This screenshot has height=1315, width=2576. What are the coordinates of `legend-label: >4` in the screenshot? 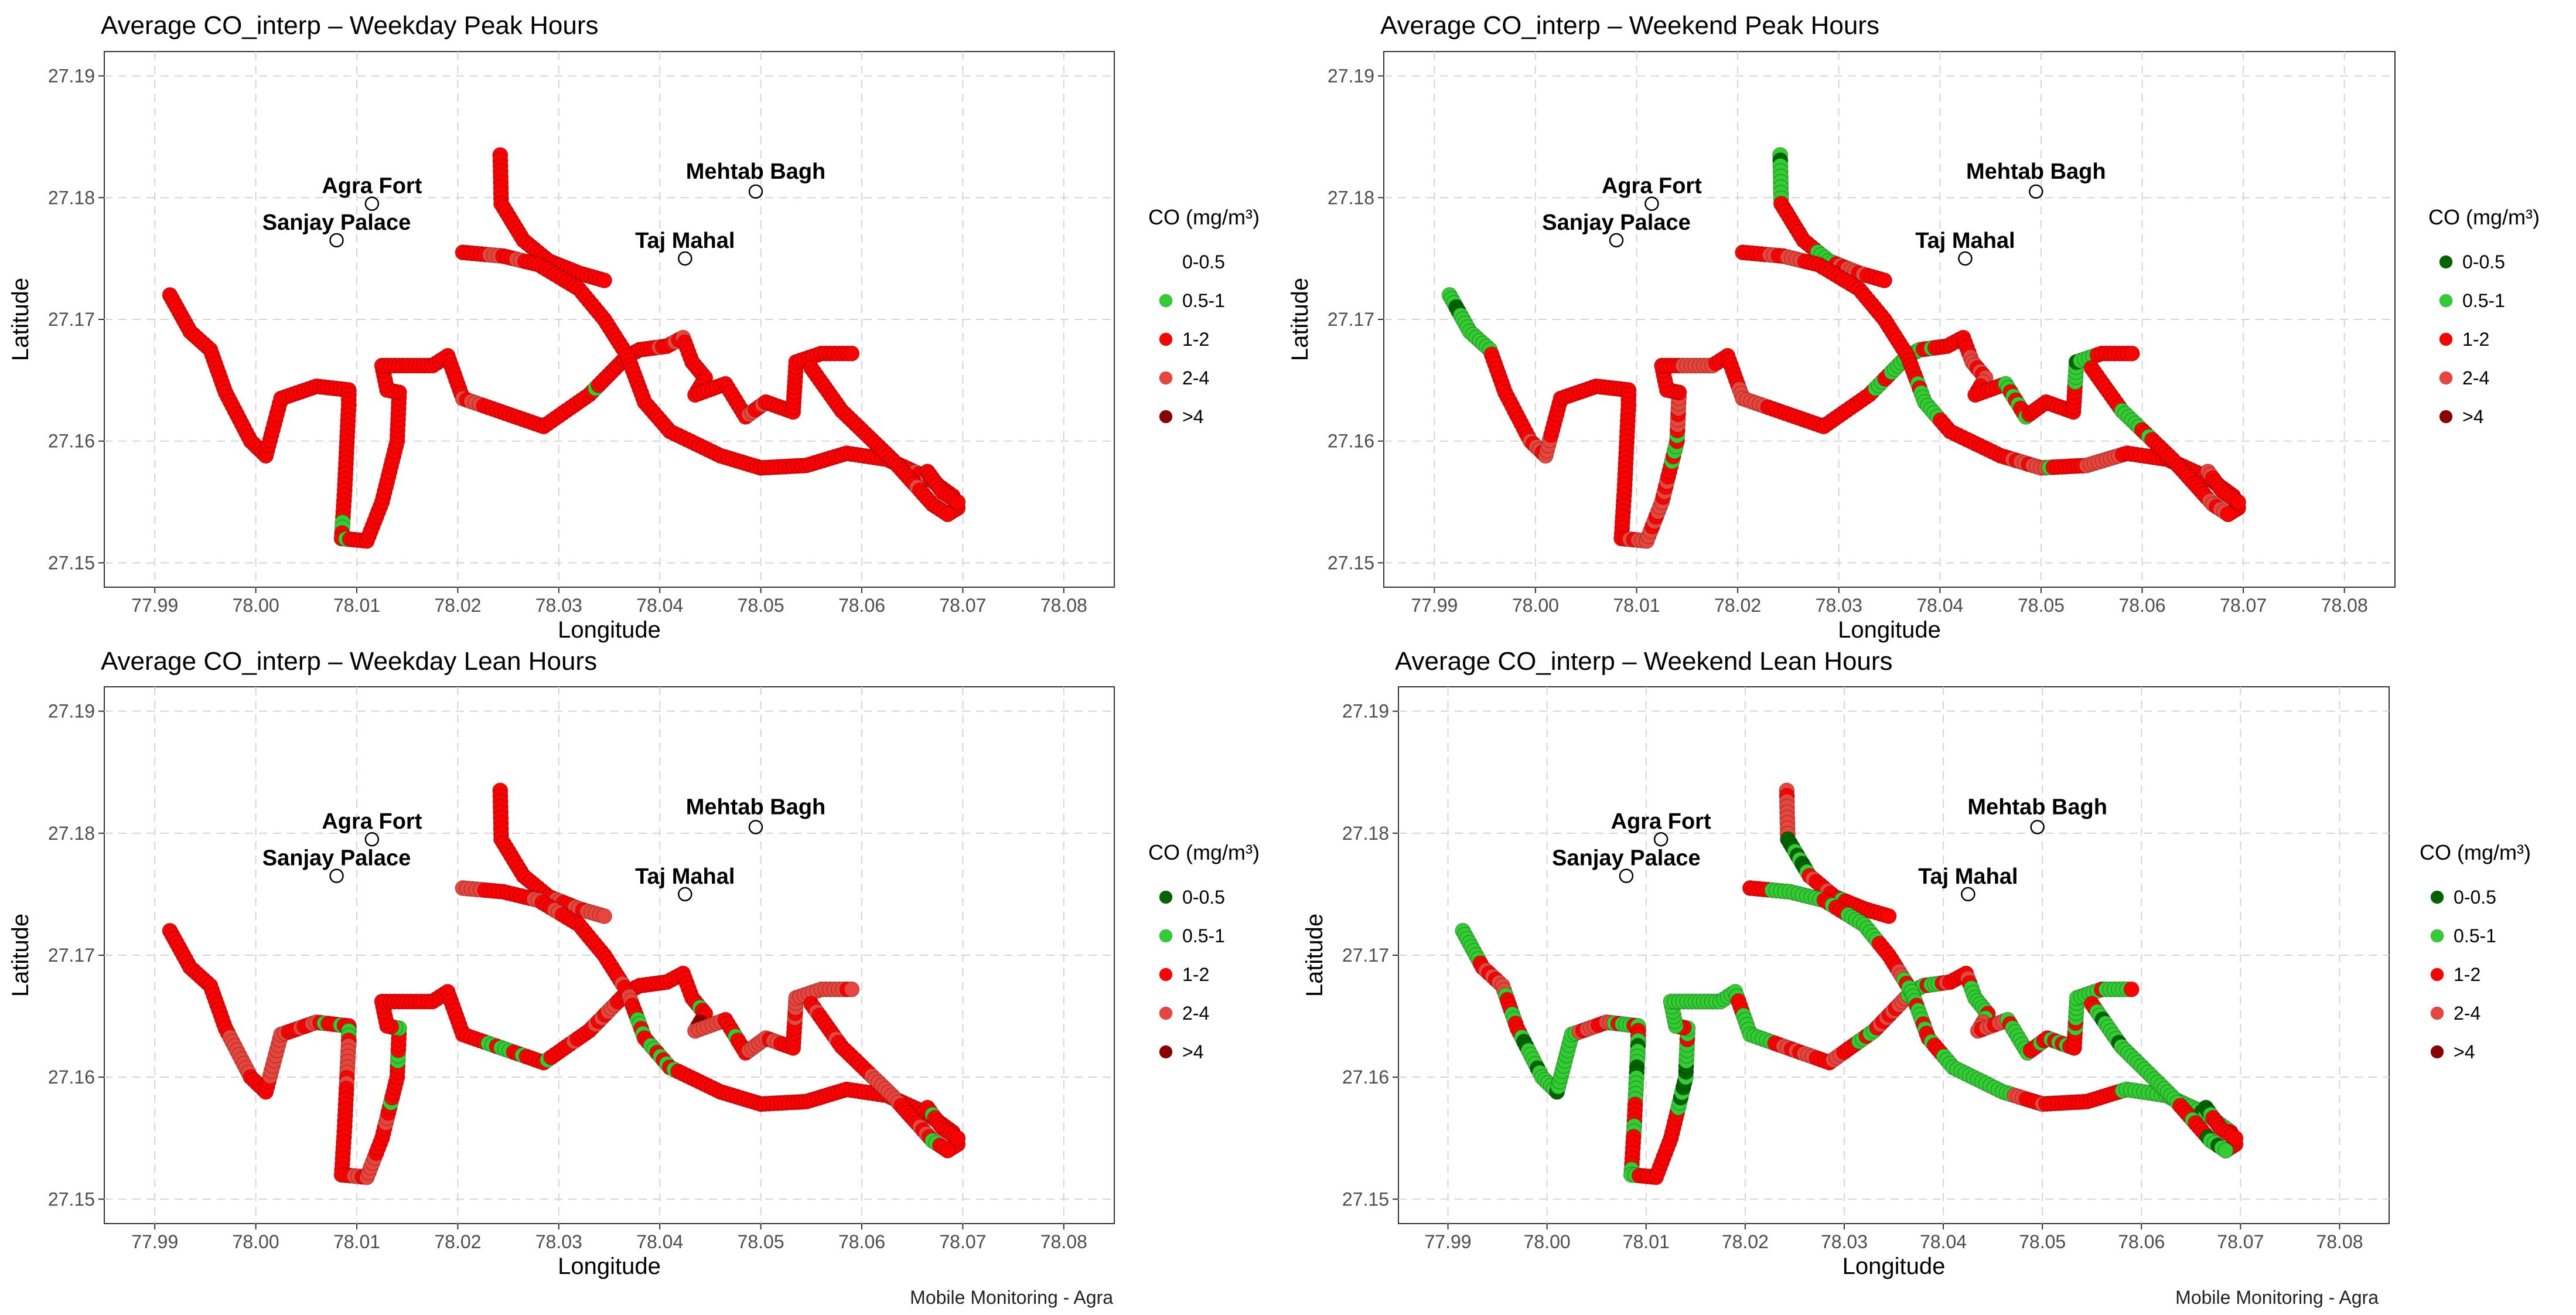 It's located at (1192, 417).